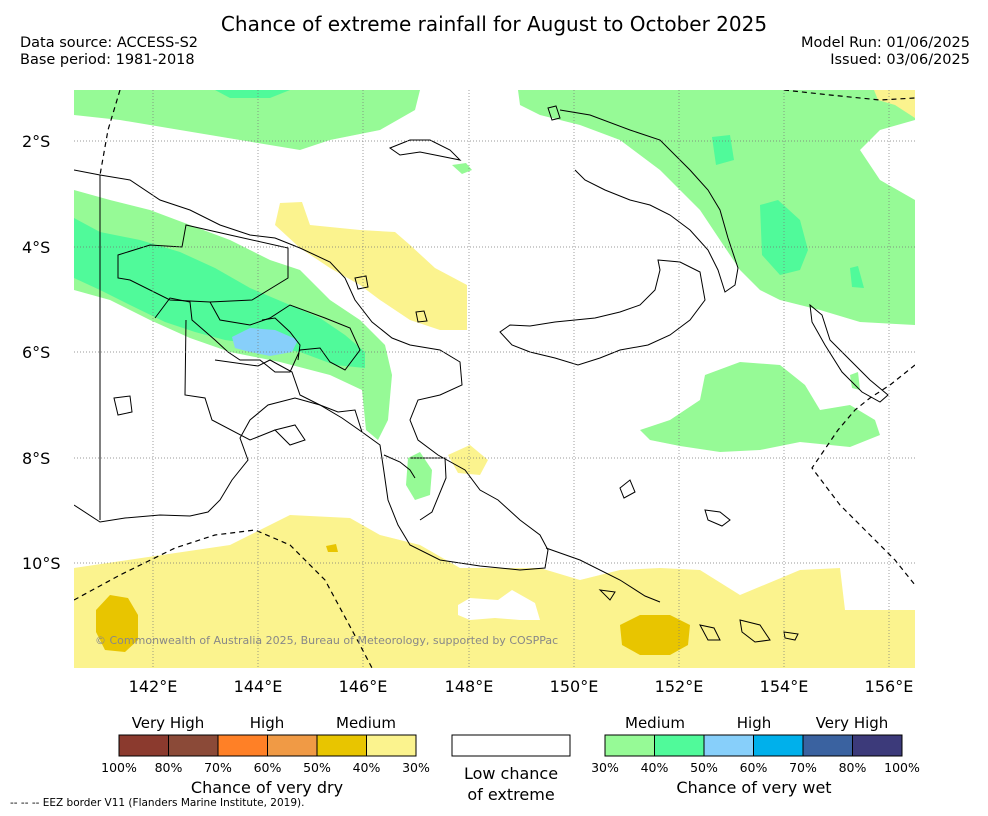 The width and height of the screenshot is (988, 816). Describe the element at coordinates (605, 767) in the screenshot. I see `wet-tick-0: 30%` at that location.